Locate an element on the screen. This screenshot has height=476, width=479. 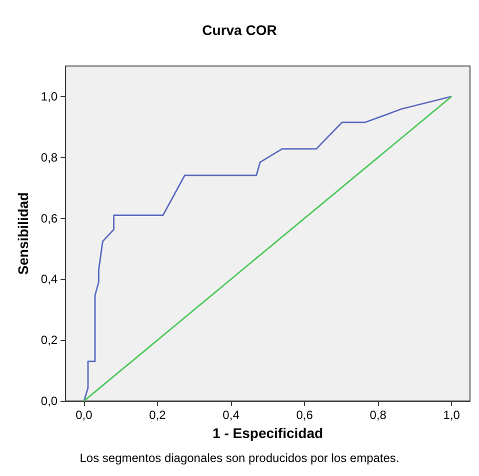
y-tick-label: 0,6 is located at coordinates (49, 218).